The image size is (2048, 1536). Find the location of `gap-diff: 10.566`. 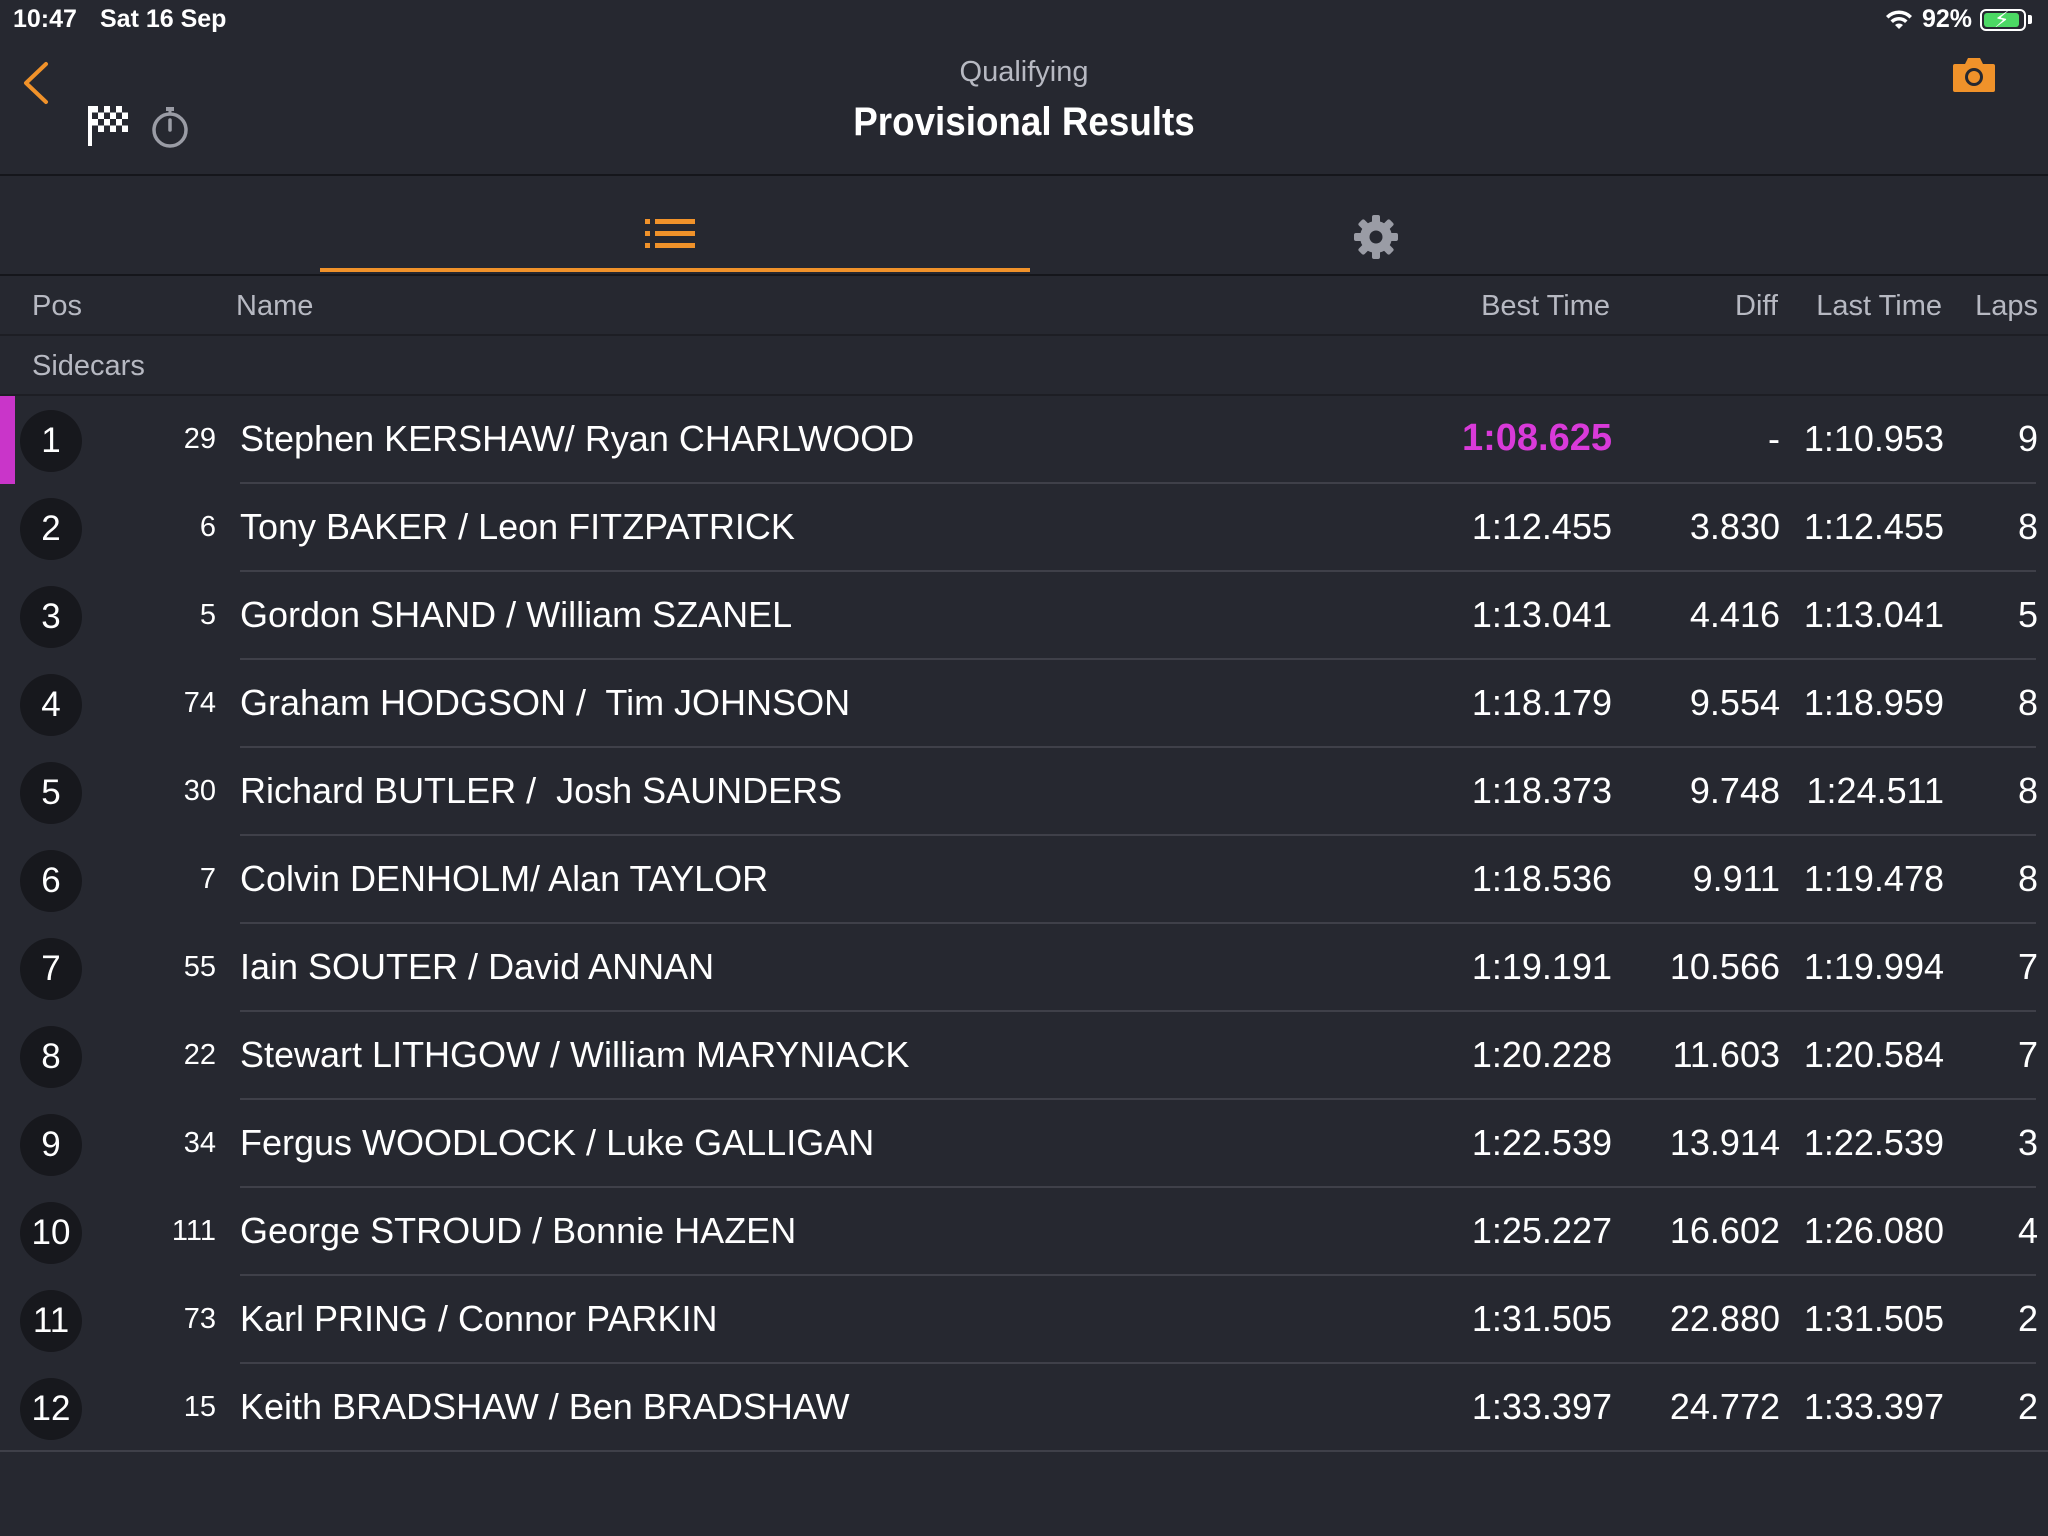

gap-diff: 10.566 is located at coordinates (1724, 966).